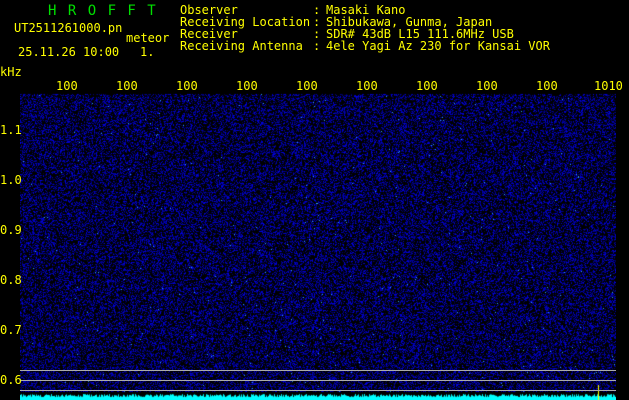 The image size is (629, 400). What do you see at coordinates (367, 86) in the screenshot?
I see `x-tick-label: 1006` at bounding box center [367, 86].